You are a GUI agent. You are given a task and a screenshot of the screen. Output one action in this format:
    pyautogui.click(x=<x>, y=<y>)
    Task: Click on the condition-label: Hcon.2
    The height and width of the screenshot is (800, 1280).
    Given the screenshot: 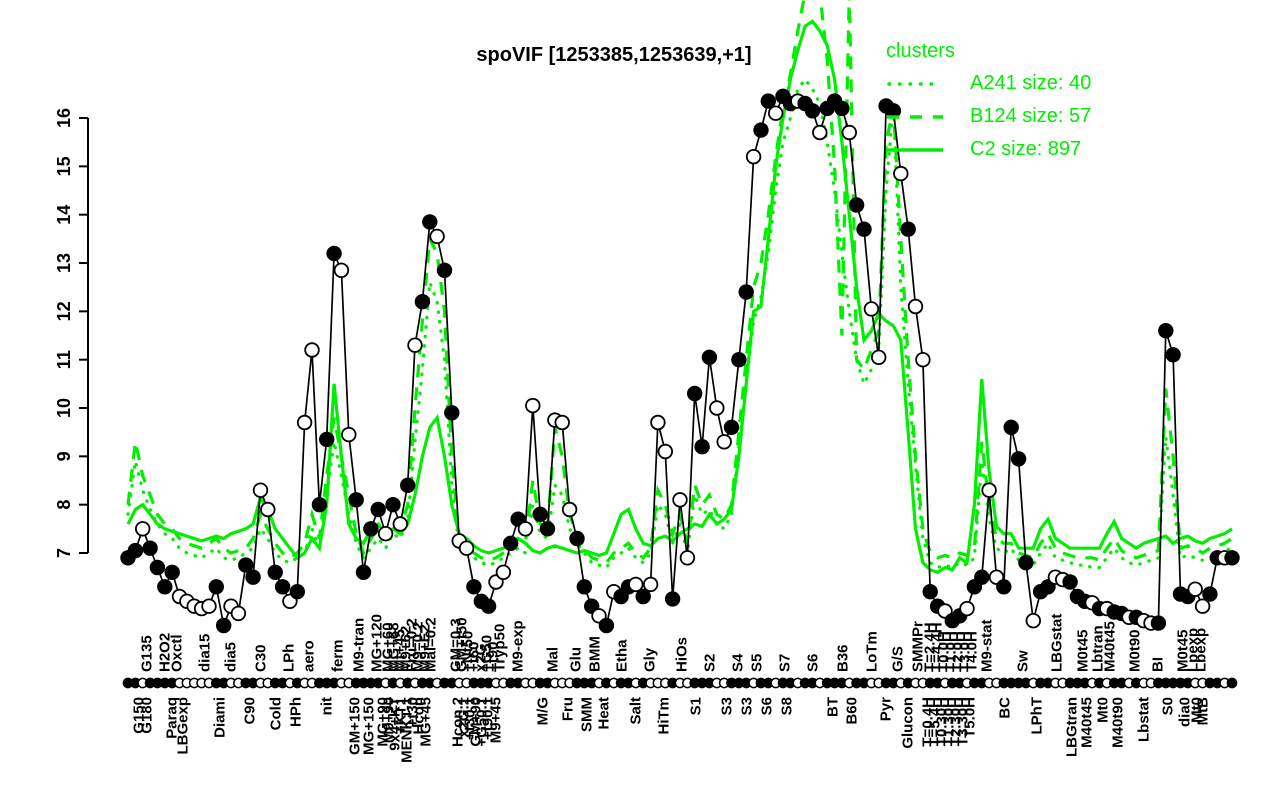 What is the action you would take?
    pyautogui.click(x=458, y=722)
    